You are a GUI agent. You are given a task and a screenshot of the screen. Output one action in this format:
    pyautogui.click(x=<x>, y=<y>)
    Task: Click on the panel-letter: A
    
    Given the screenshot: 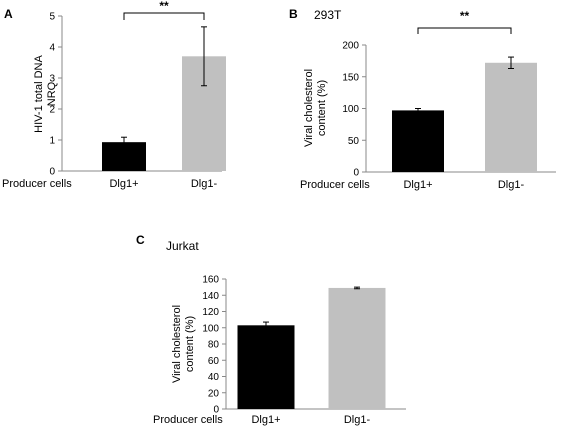 What is the action you would take?
    pyautogui.click(x=8, y=14)
    